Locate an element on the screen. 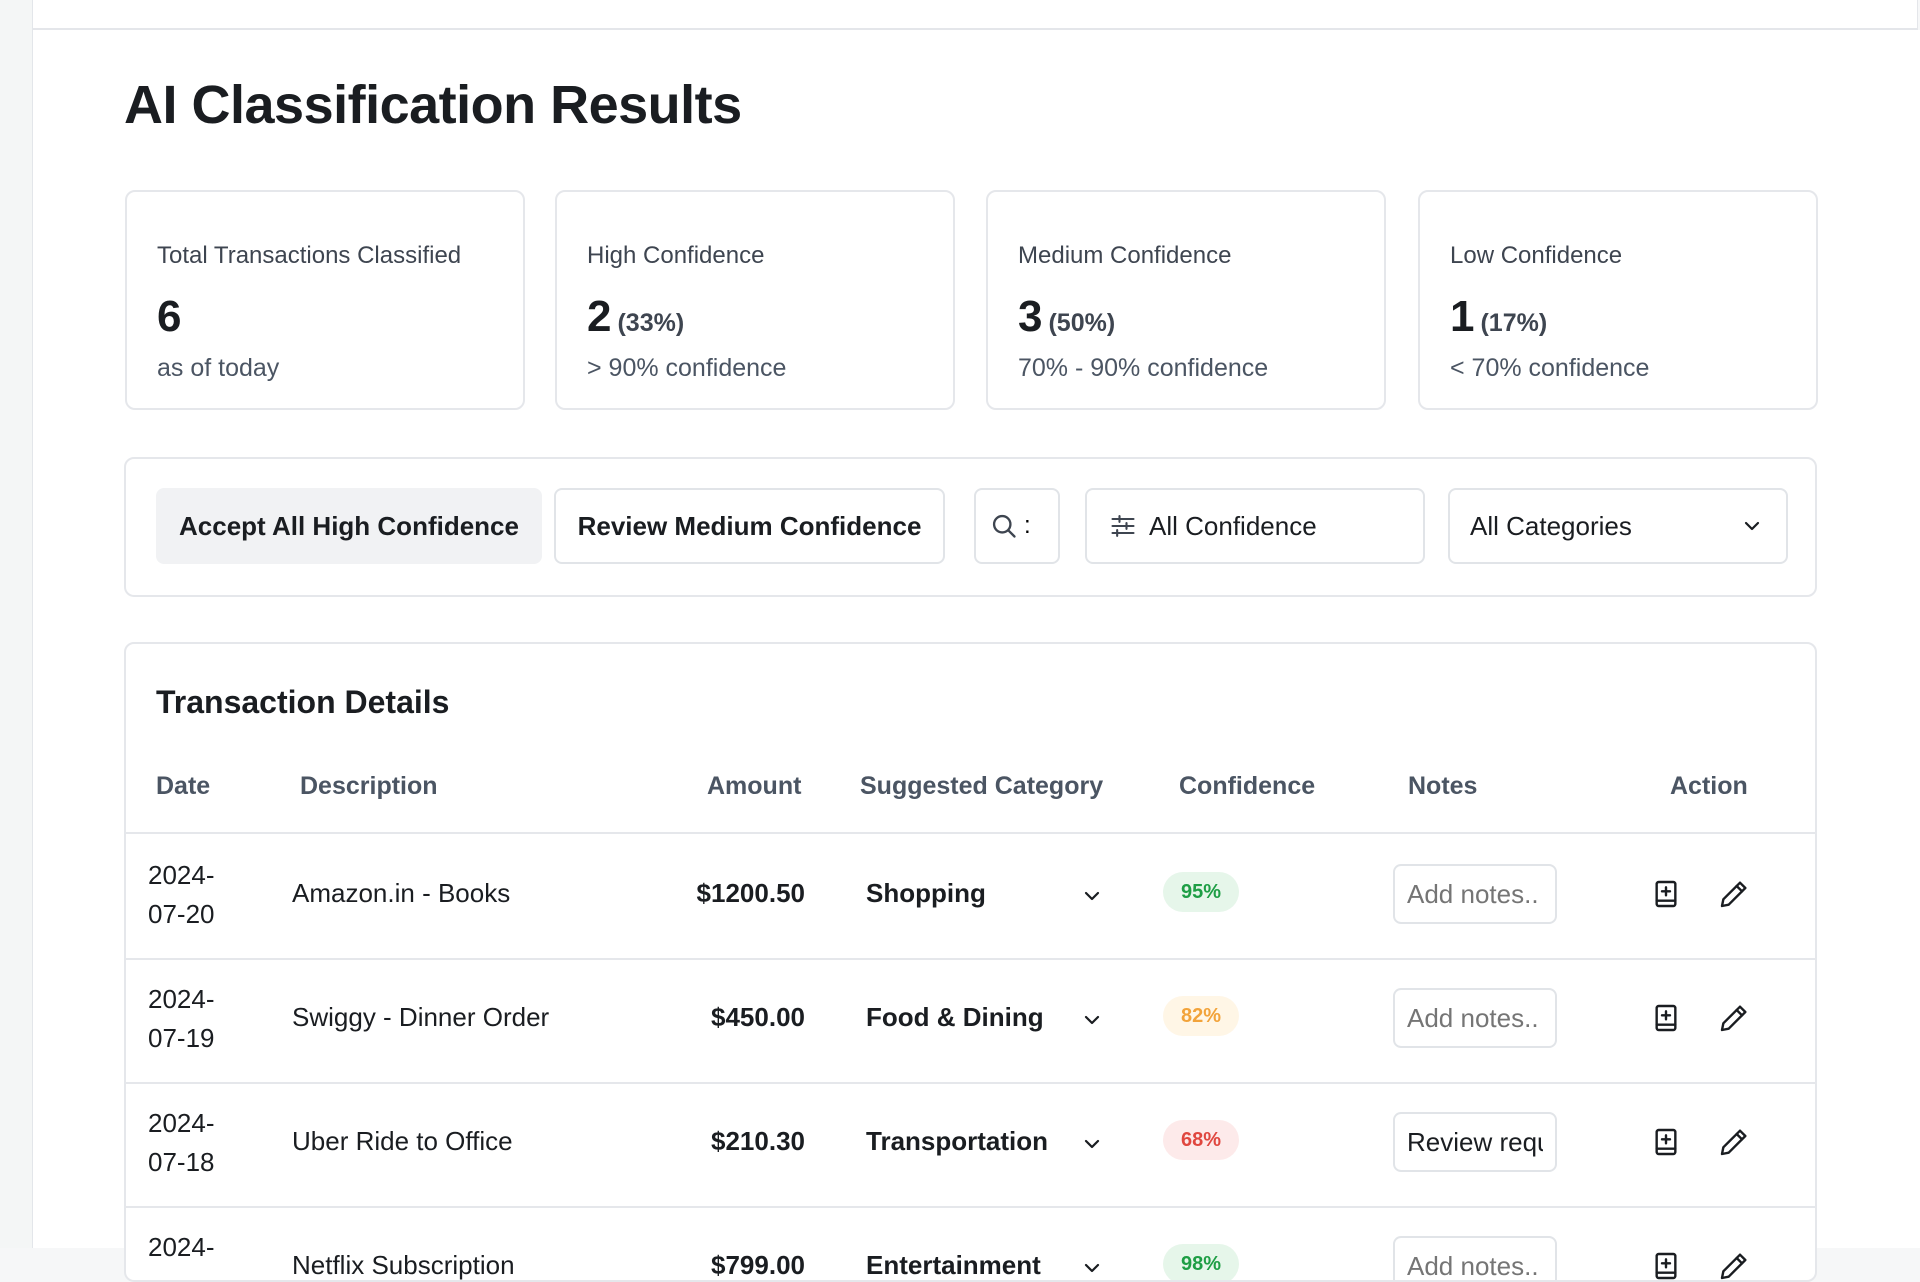  search-icon is located at coordinates (1004, 526).